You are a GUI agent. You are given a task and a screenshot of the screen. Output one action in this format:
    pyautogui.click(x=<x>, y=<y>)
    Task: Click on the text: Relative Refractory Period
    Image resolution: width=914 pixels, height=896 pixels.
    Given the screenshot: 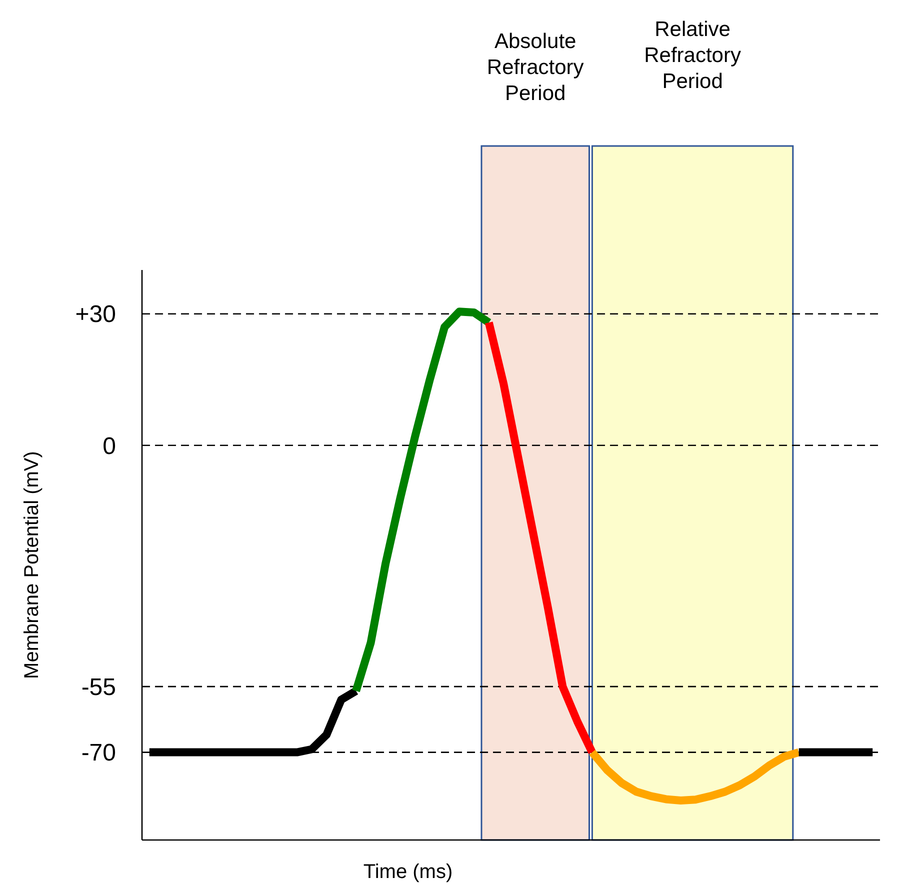 What is the action you would take?
    pyautogui.click(x=693, y=55)
    